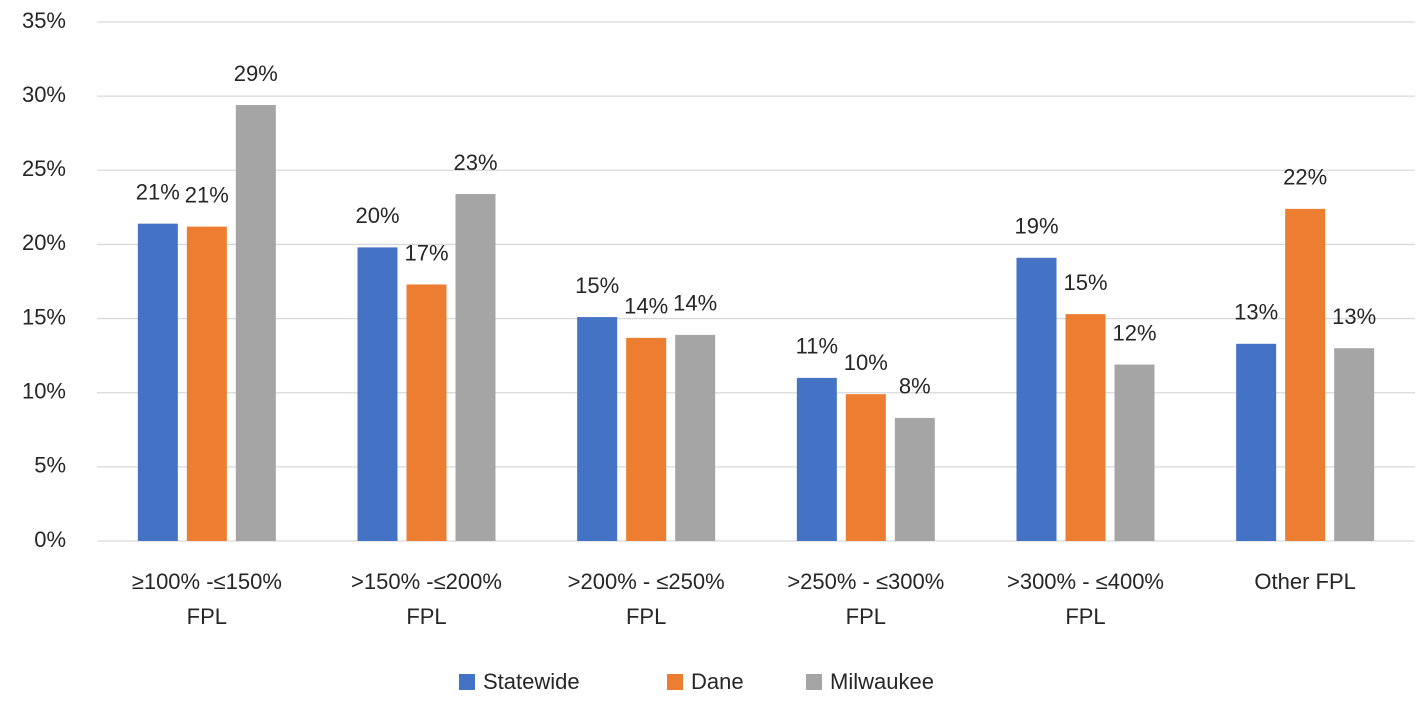 This screenshot has width=1421, height=706. What do you see at coordinates (531, 681) in the screenshot?
I see `legend-label: Statewide` at bounding box center [531, 681].